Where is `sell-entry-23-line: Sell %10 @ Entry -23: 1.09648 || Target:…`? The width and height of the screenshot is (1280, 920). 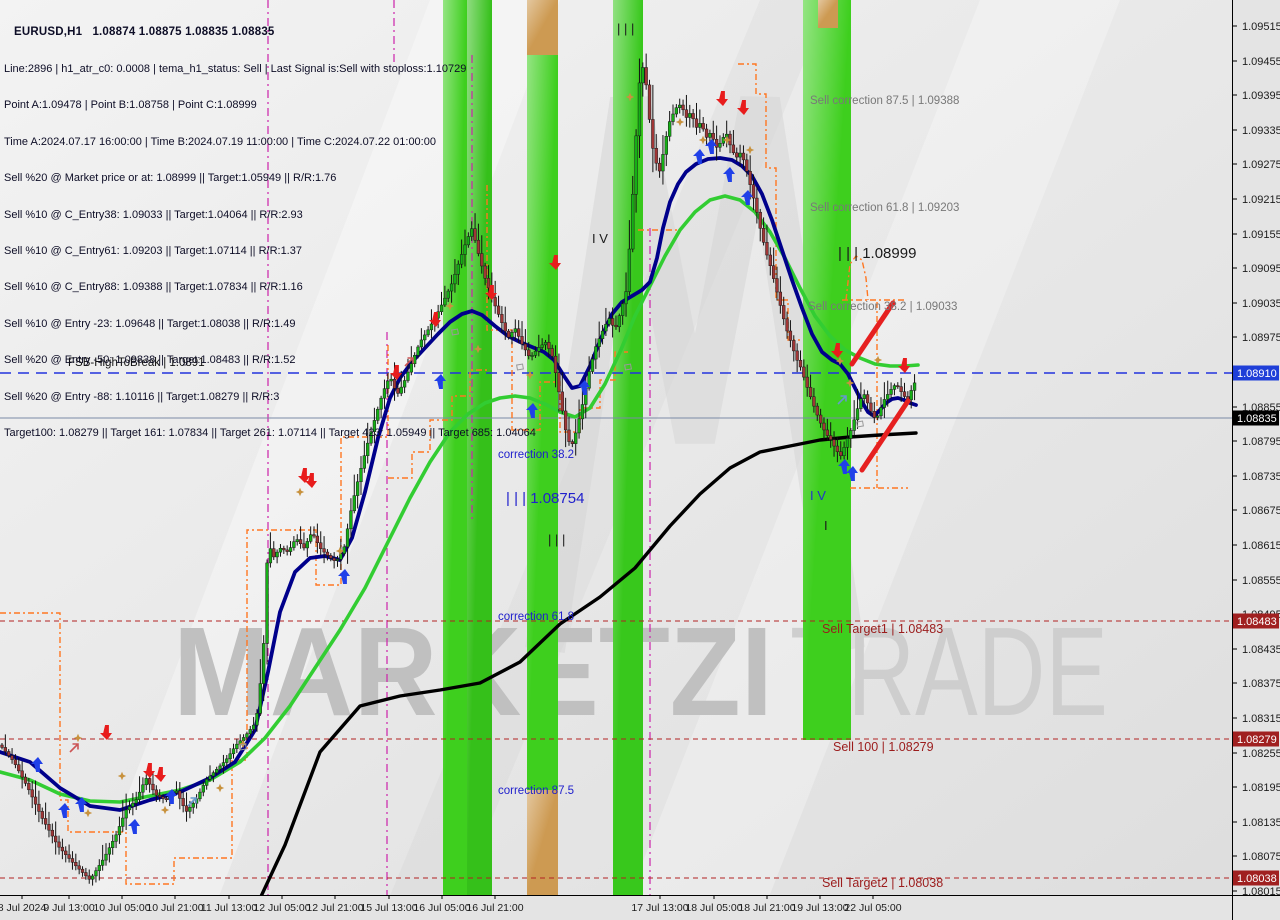
sell-entry-23-line: Sell %10 @ Entry -23: 1.09648 || Target:… is located at coordinates (150, 323).